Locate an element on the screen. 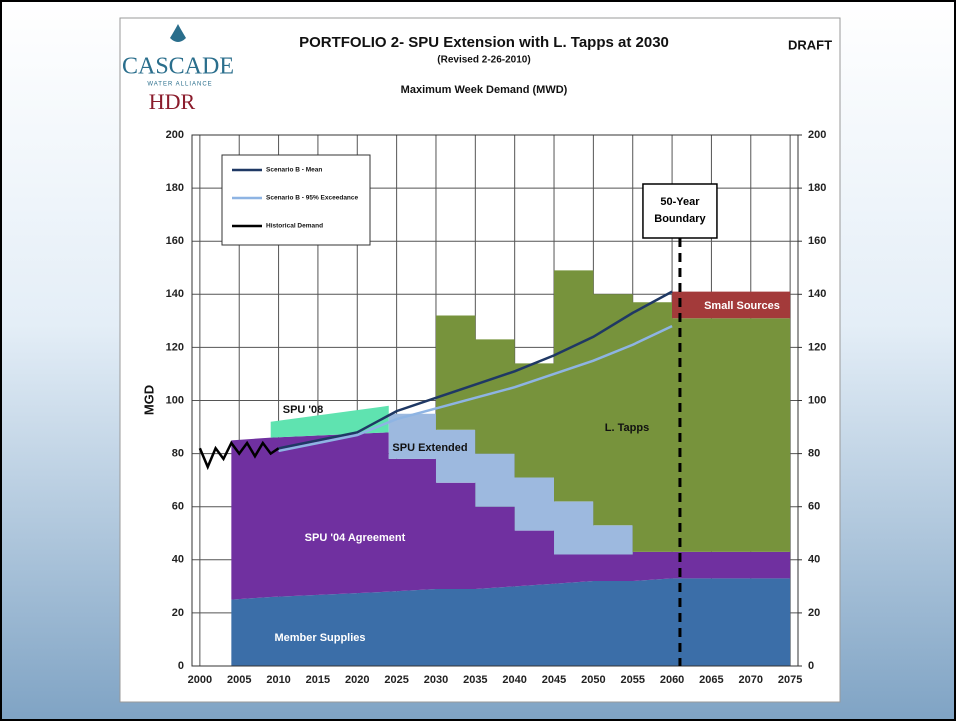 The width and height of the screenshot is (956, 726). area-label: L. Tapps is located at coordinates (627, 428).